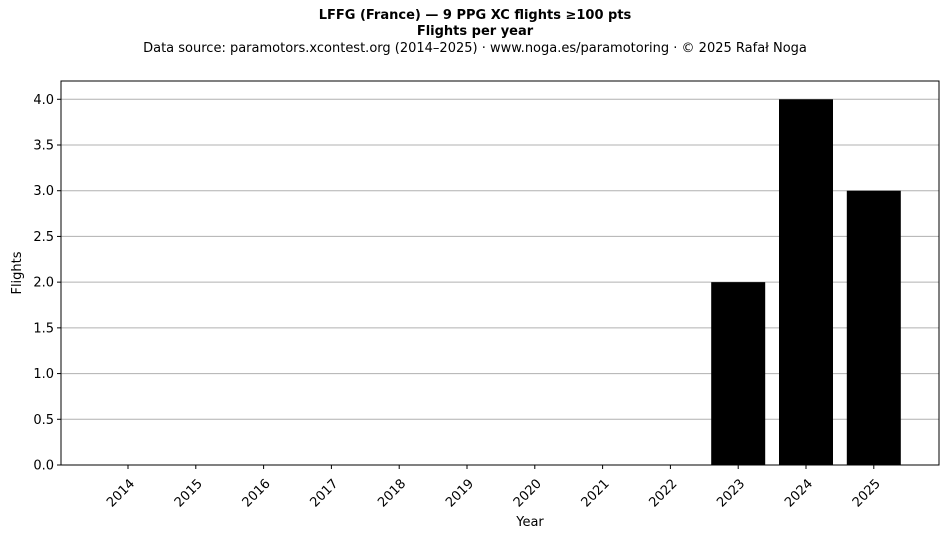 Image resolution: width=950 pixels, height=539 pixels. I want to click on y-tick-label: 2.0, so click(43, 283).